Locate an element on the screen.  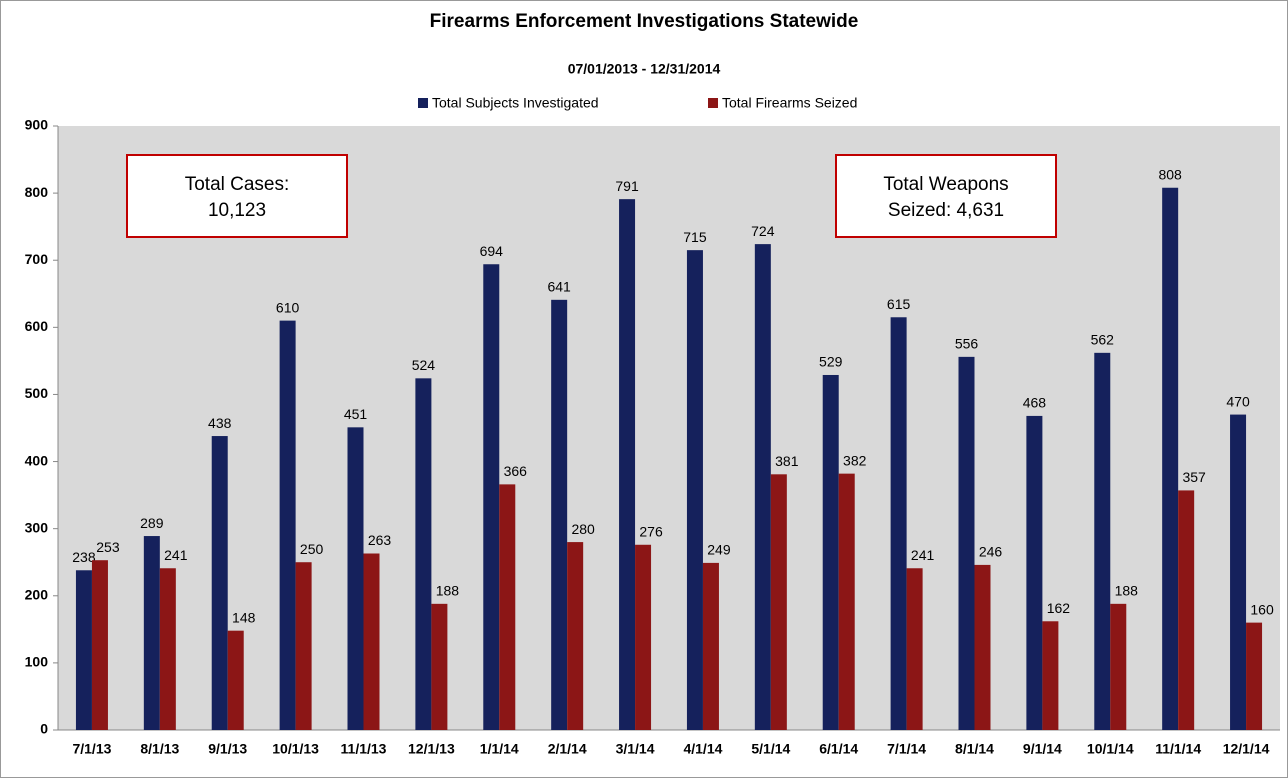
x-tick-label: 8/1/13 is located at coordinates (159, 749).